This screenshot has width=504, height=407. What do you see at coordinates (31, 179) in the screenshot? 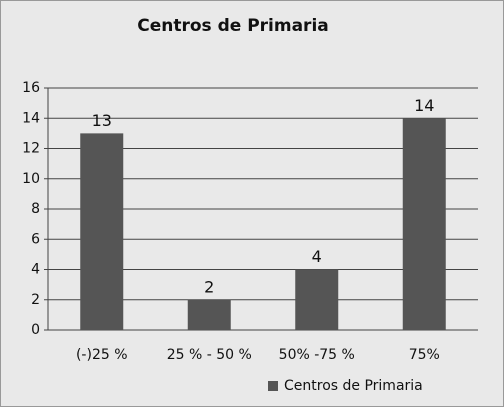
I see `y-tick-label: 10` at bounding box center [31, 179].